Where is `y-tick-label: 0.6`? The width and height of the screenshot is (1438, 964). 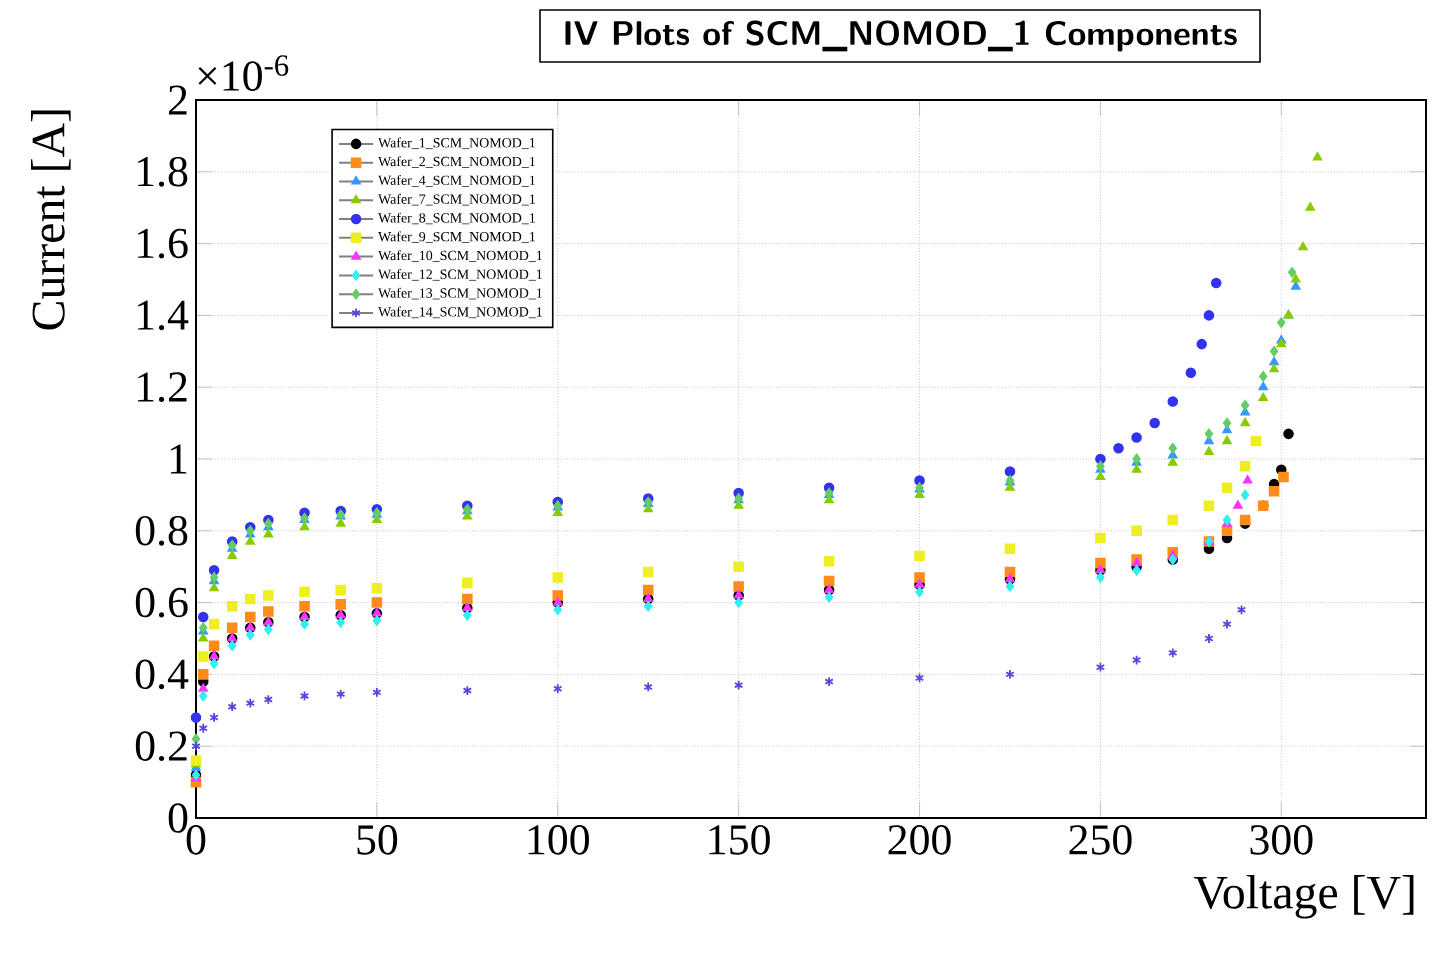 y-tick-label: 0.6 is located at coordinates (161, 602).